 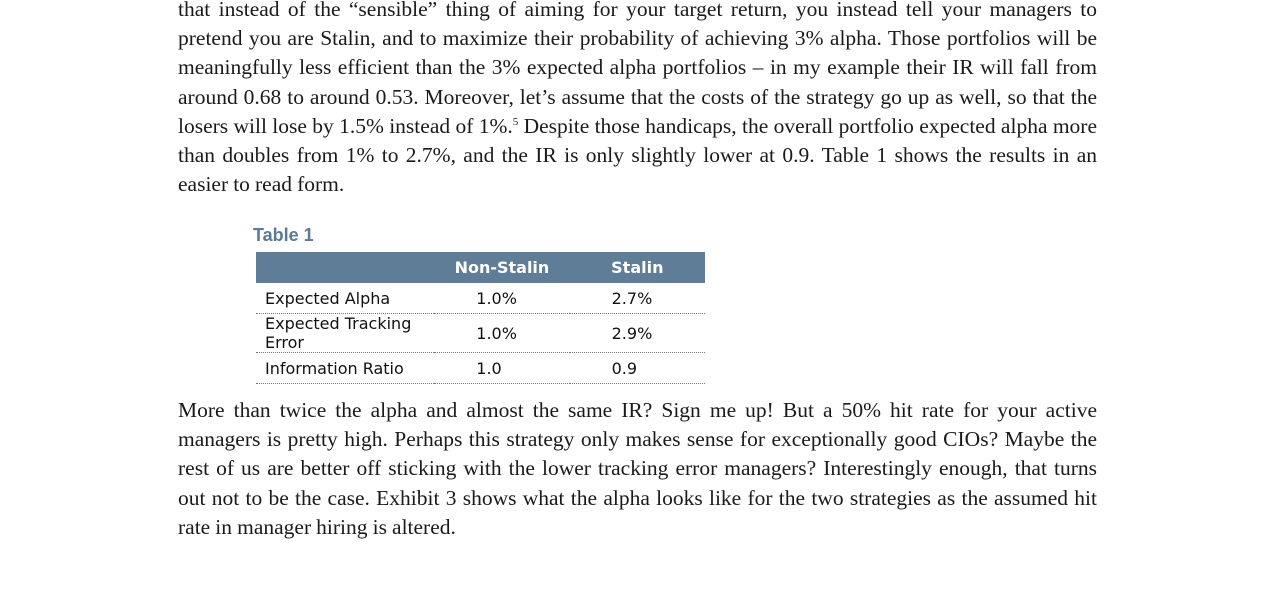 I want to click on row-label: Information Ratio, so click(x=345, y=368).